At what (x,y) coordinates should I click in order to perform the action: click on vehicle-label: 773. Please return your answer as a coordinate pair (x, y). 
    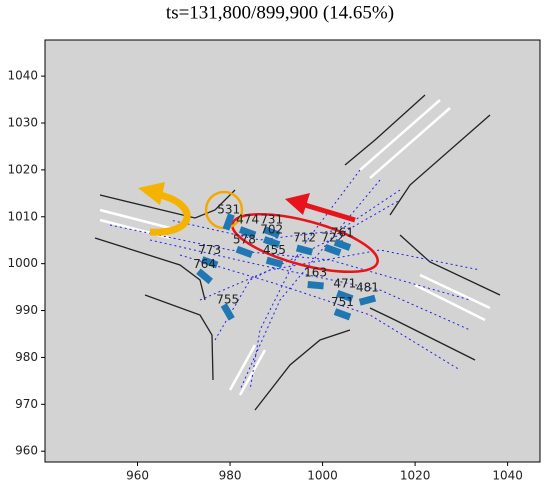
    Looking at the image, I should click on (209, 250).